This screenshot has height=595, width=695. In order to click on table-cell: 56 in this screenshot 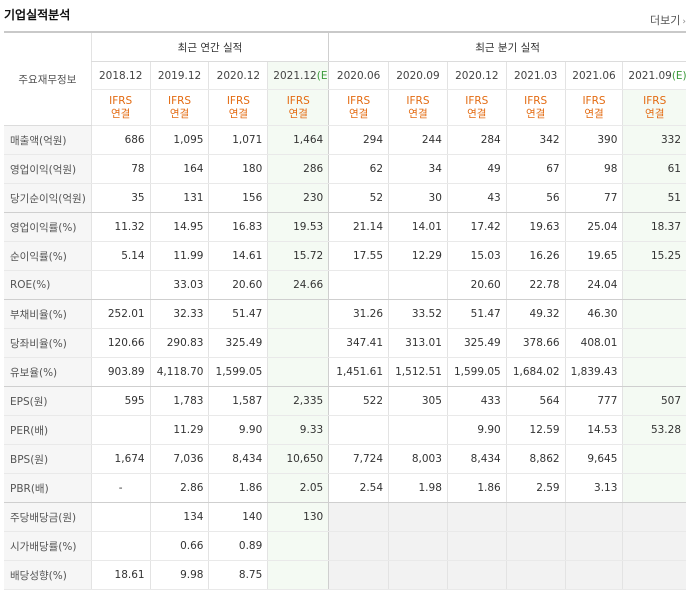, I will do `click(535, 198)`.